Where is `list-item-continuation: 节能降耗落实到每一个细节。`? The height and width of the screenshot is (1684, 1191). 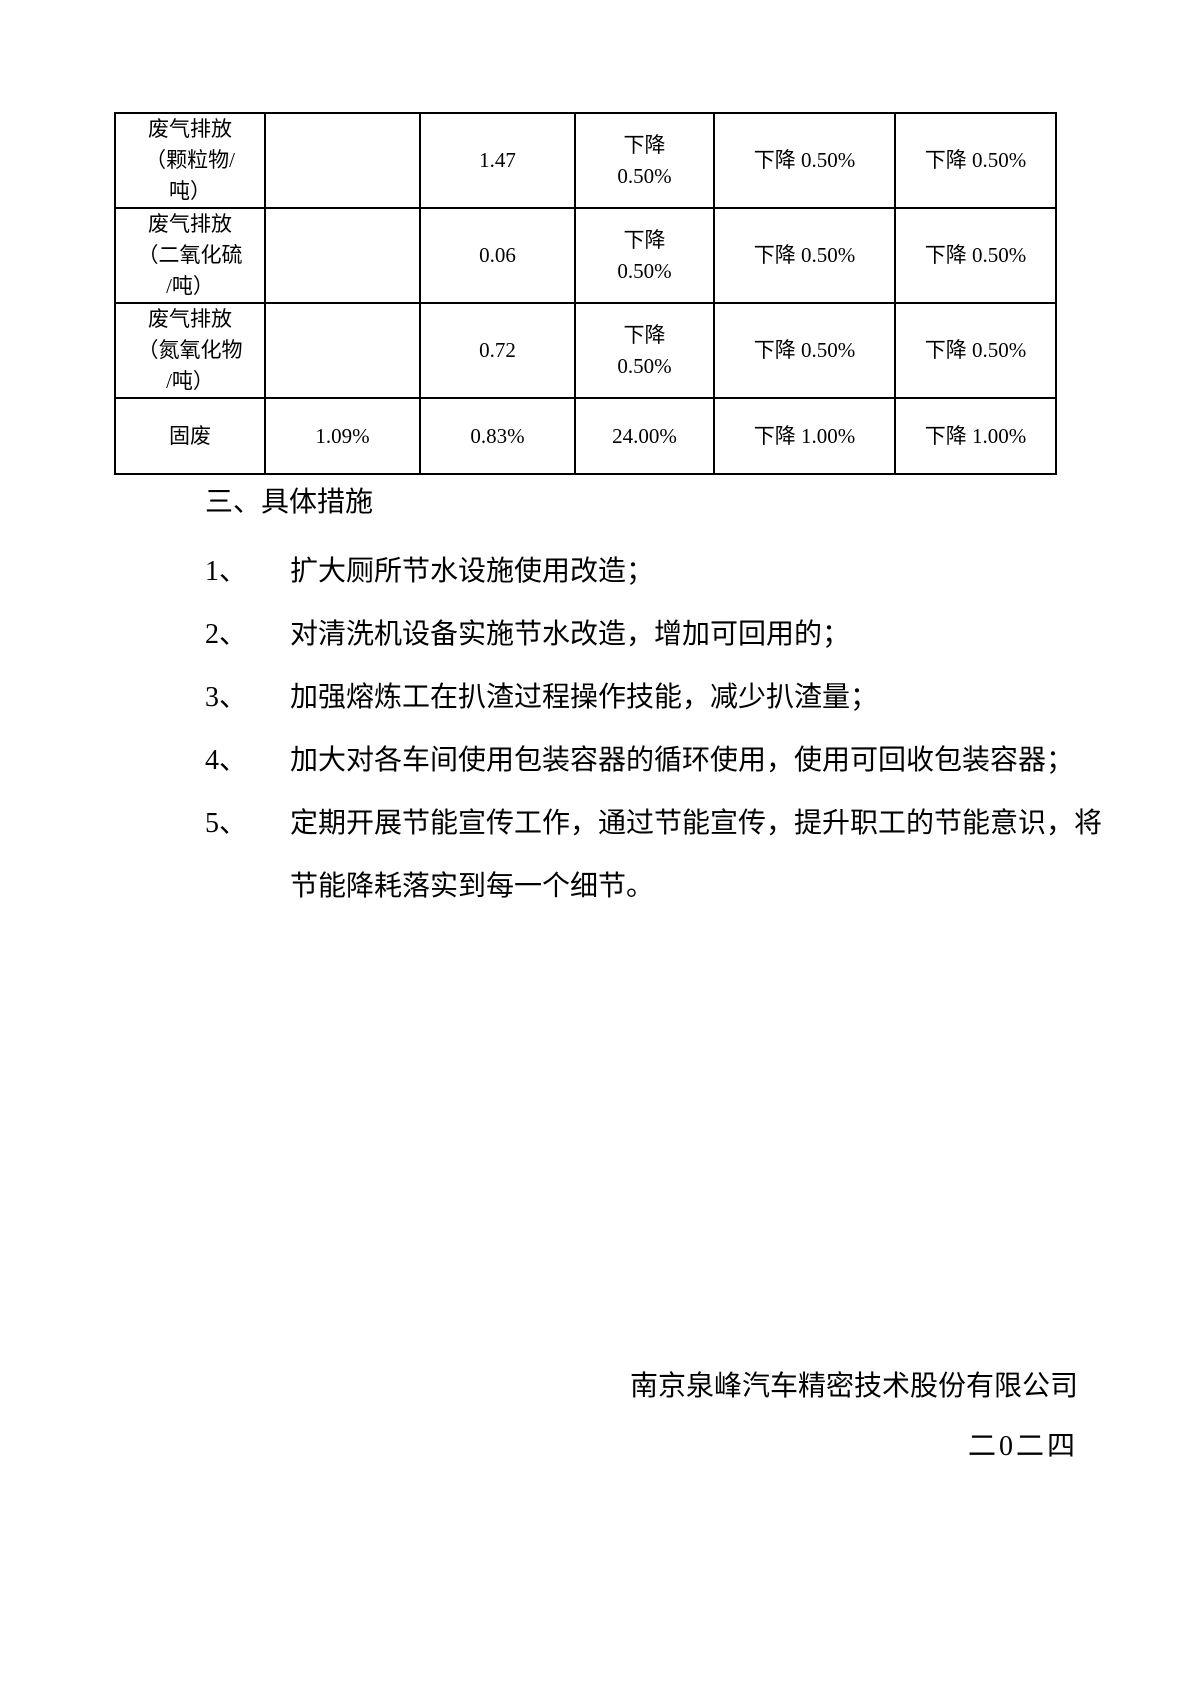 list-item-continuation: 节能降耗落实到每一个细节。 is located at coordinates (655, 886).